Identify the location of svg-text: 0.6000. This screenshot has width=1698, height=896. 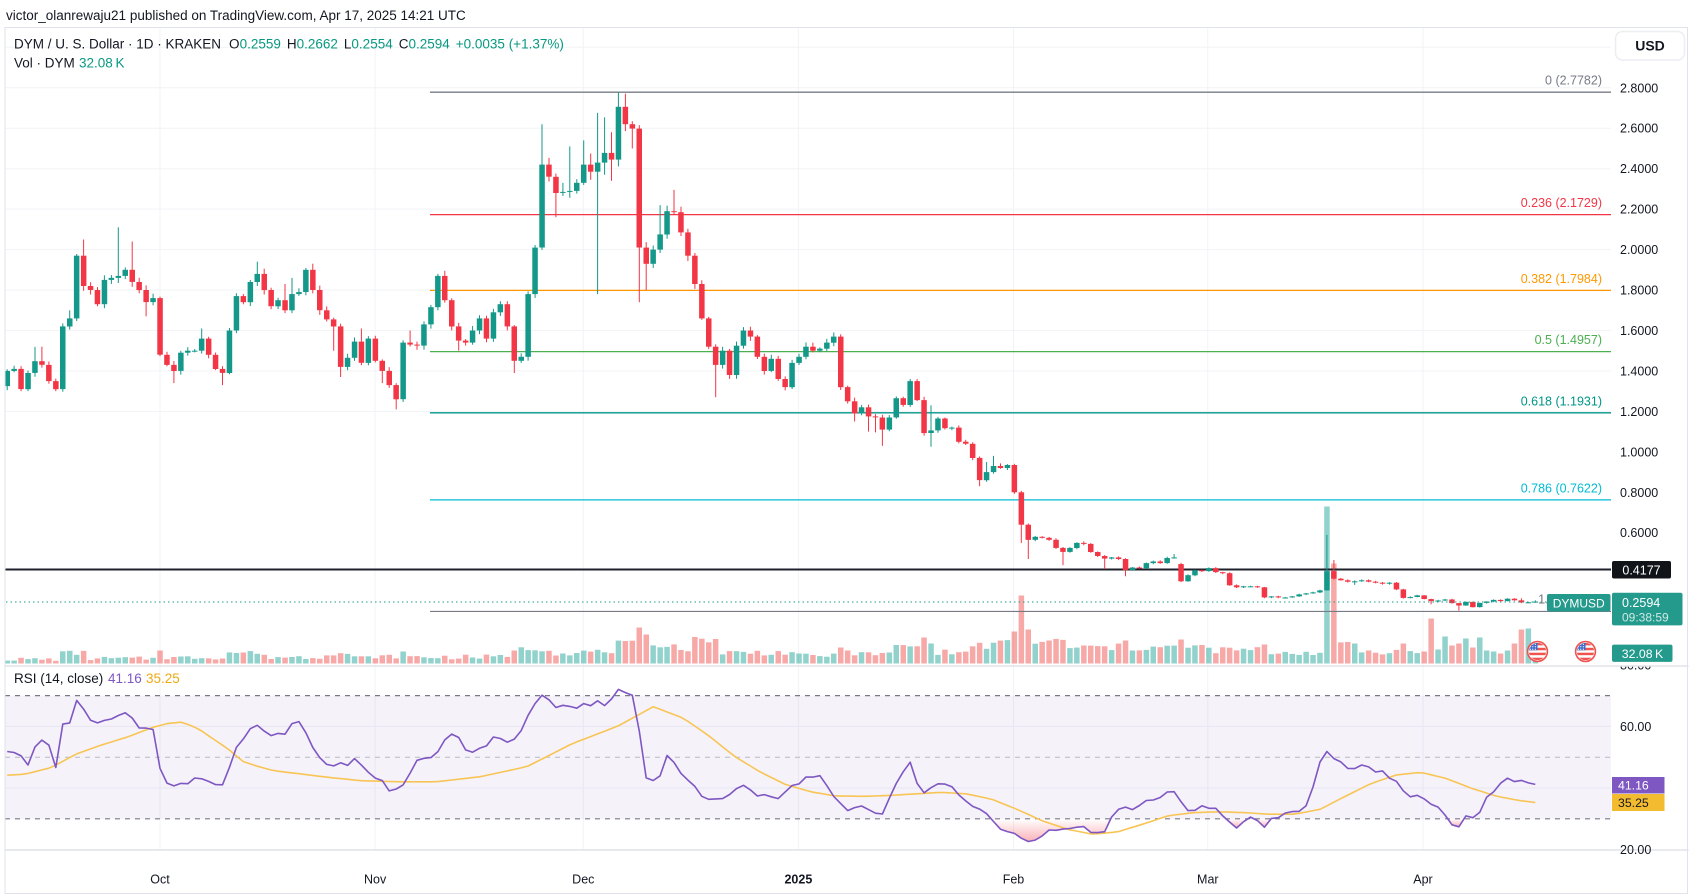
(1639, 533).